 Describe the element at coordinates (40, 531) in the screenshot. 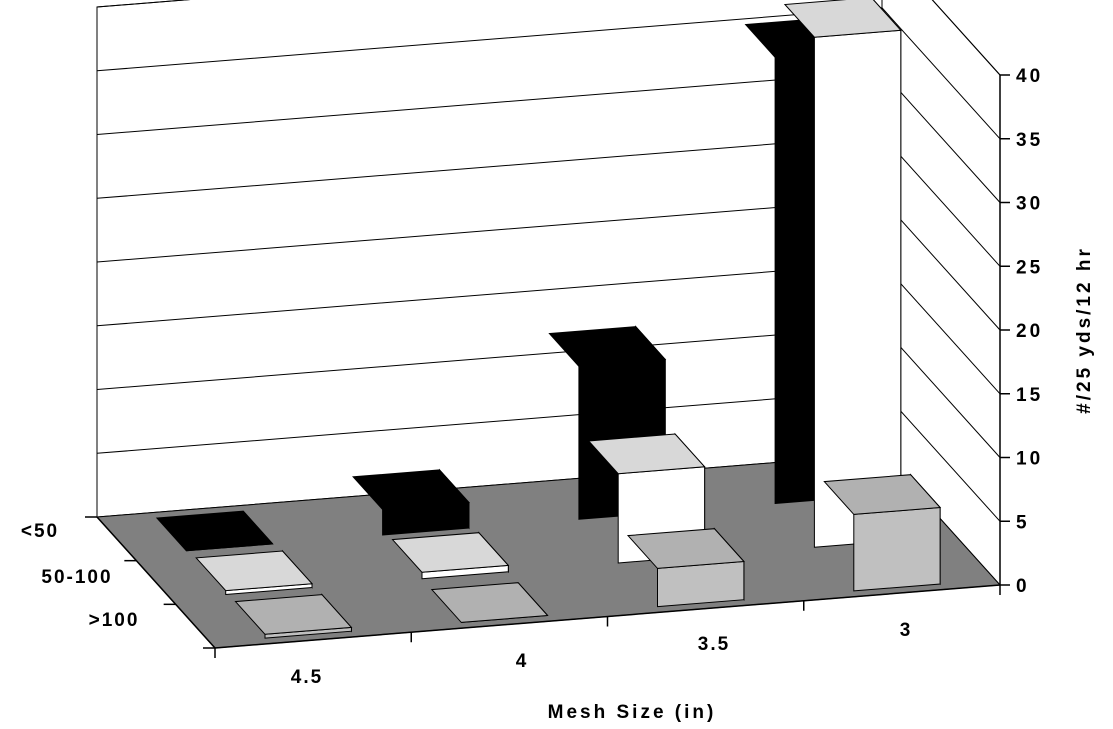

I see `series-axis-label: <50` at that location.